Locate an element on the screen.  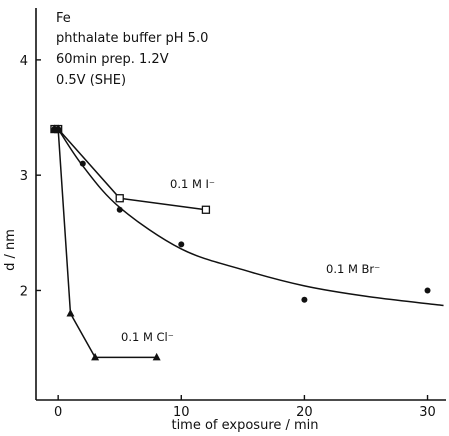
annotation-preparation: 60min prep. 1.2V is located at coordinates (112, 59).